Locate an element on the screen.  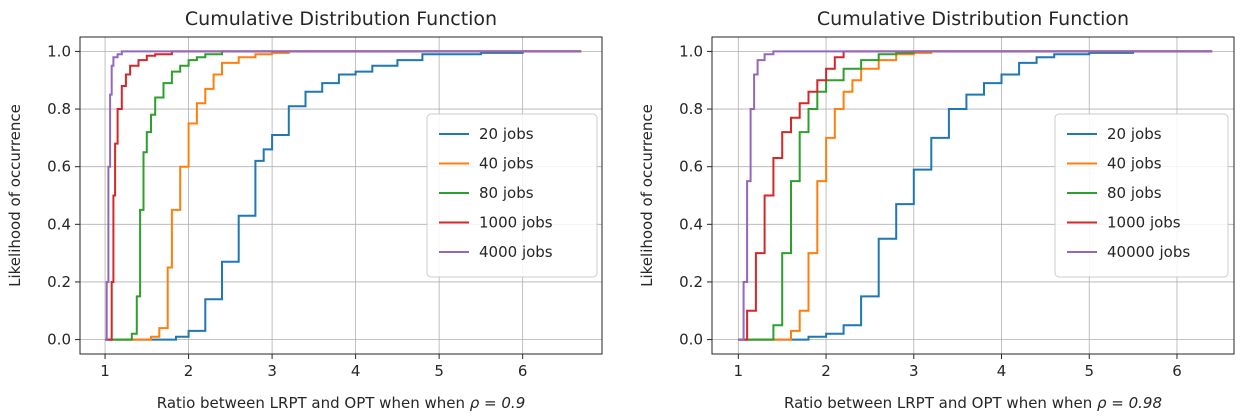
legend: 20 jobs 40 jobs 80 jobs 1000 jobs 4000 jobs is located at coordinates (512, 195).